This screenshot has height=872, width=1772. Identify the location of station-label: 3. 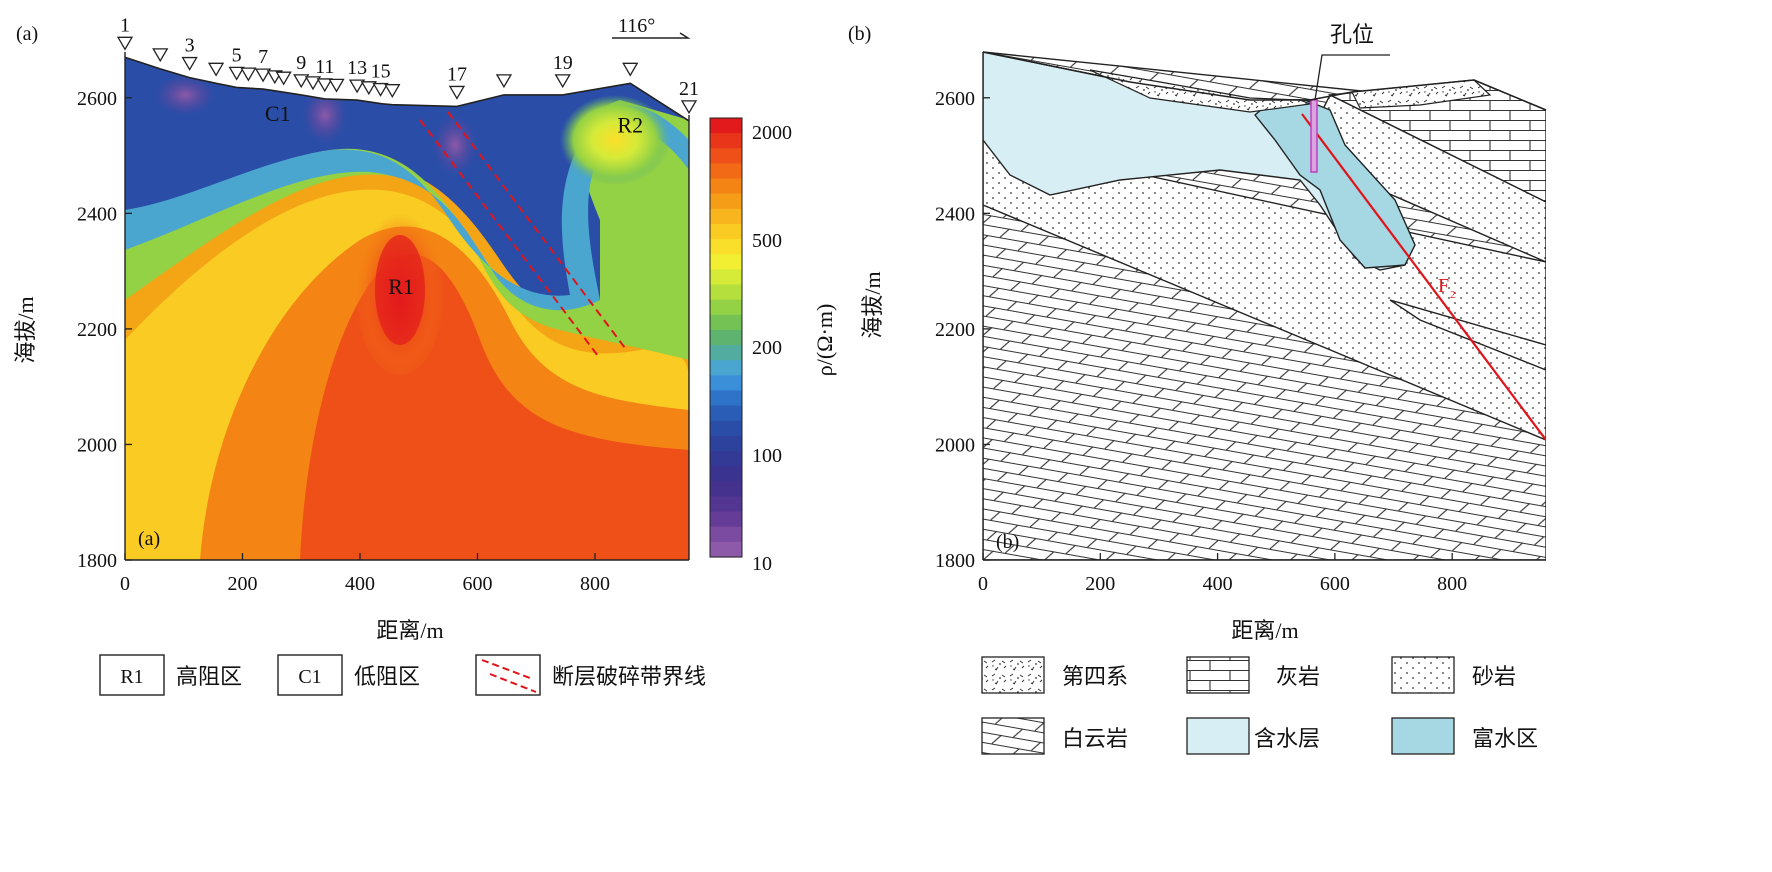
(190, 46).